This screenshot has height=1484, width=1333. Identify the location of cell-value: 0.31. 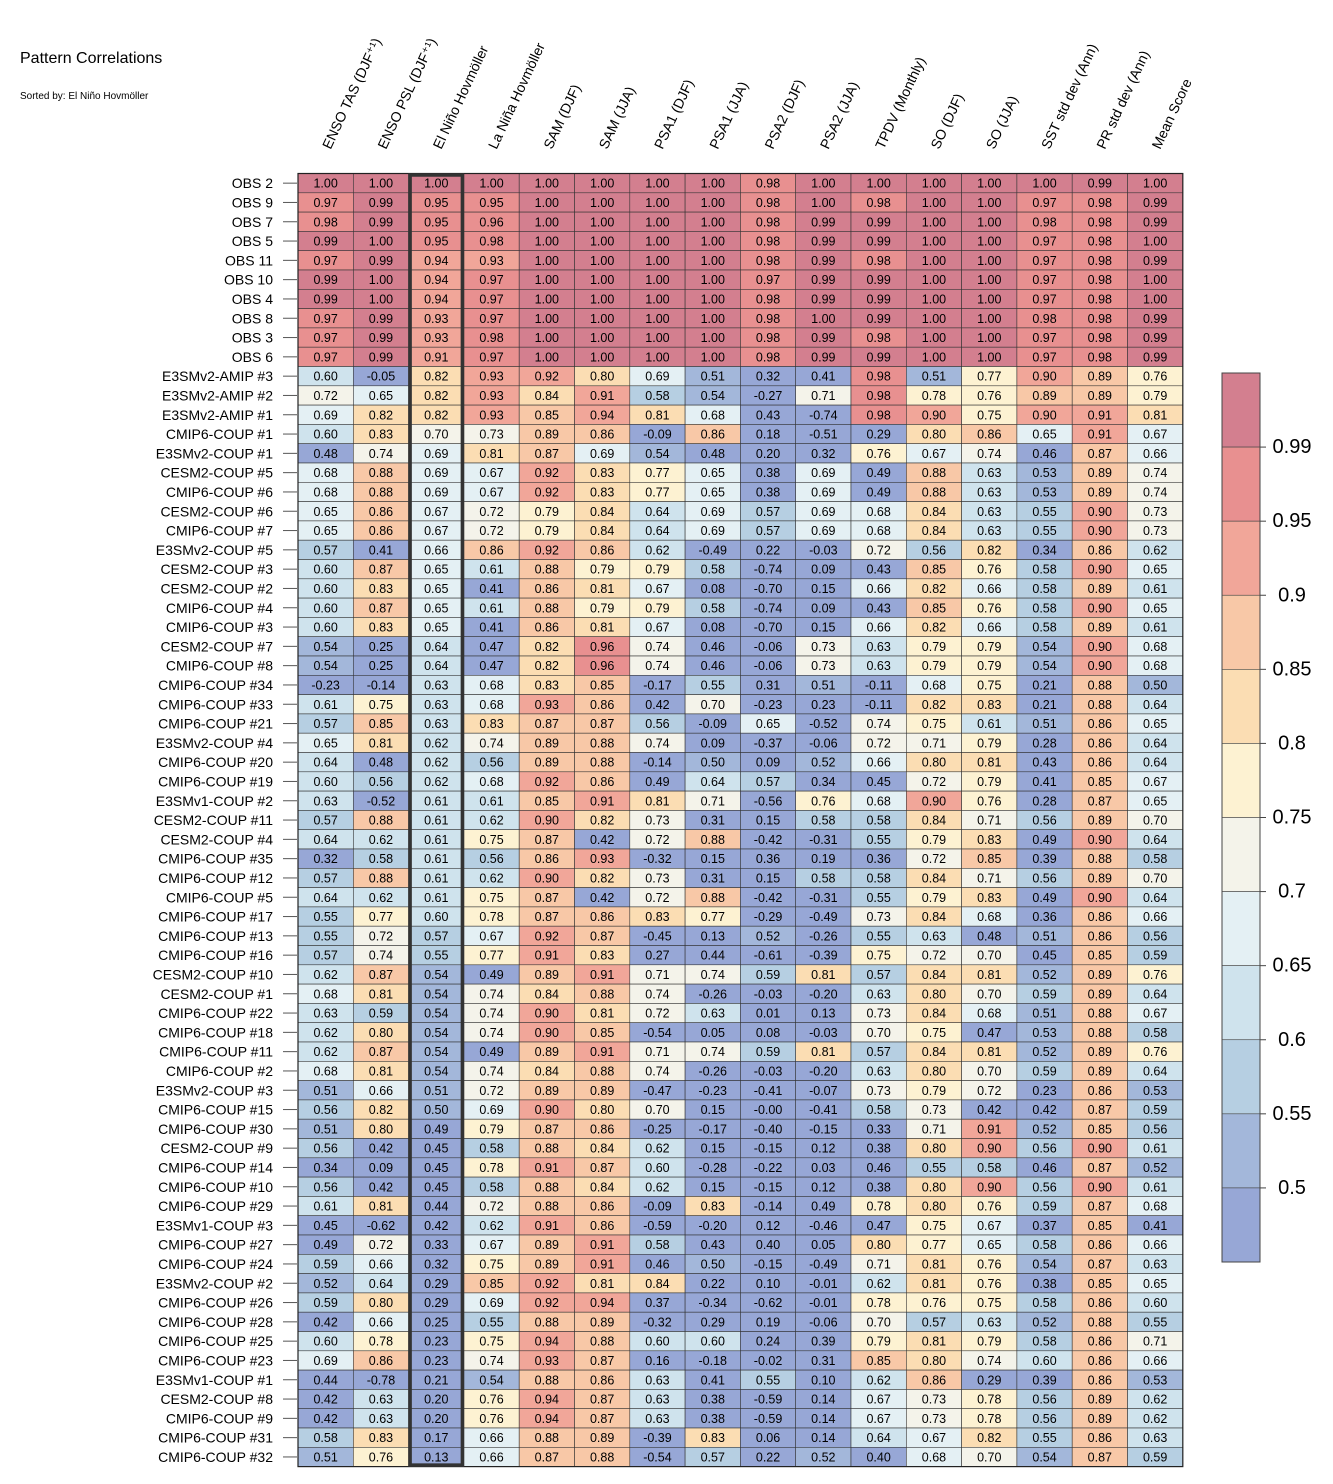
(713, 821).